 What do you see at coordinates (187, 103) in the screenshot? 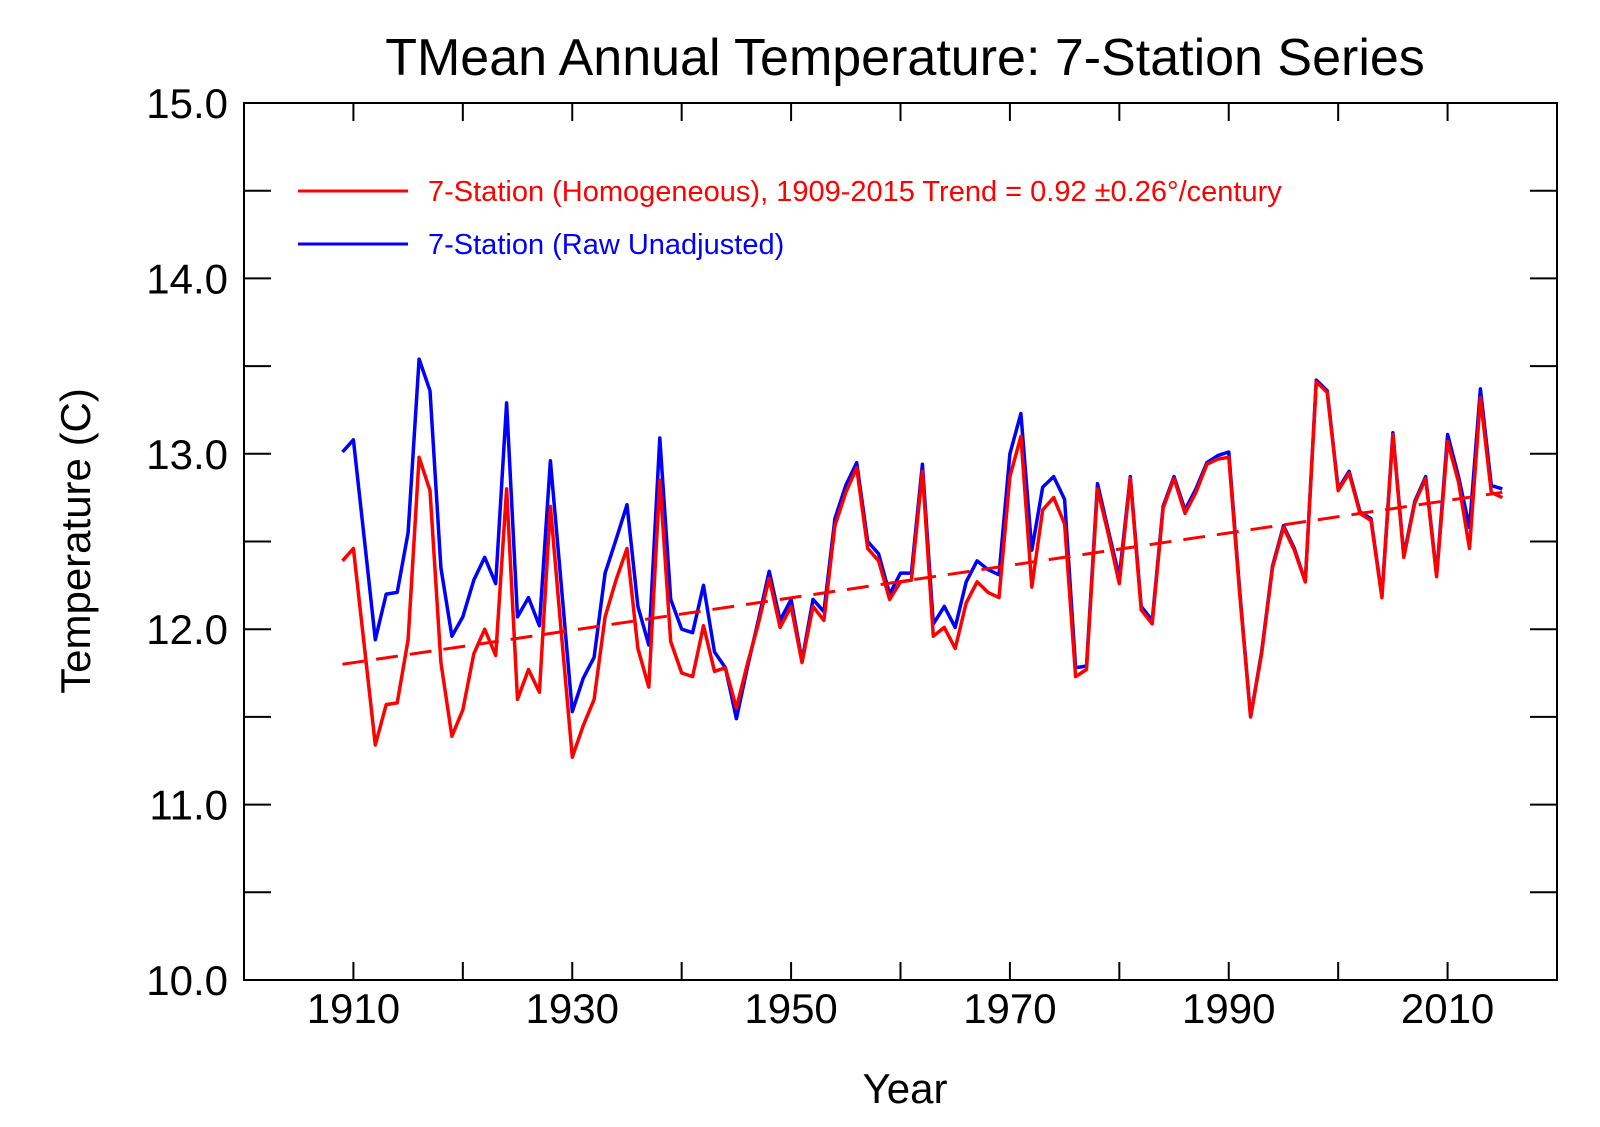
I see `y-tick-label: 15.0` at bounding box center [187, 103].